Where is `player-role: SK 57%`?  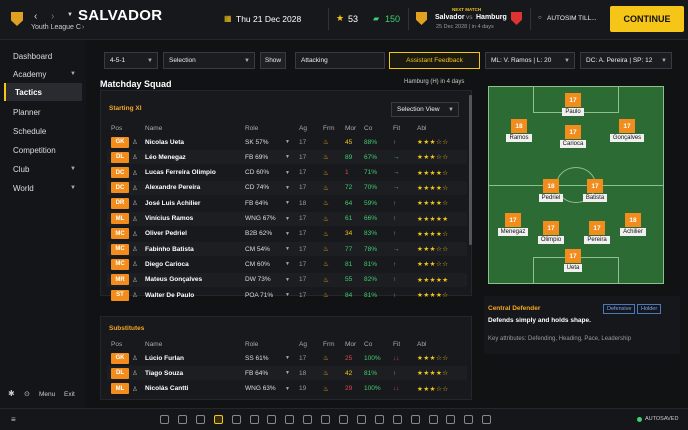 player-role: SK 57% is located at coordinates (257, 142).